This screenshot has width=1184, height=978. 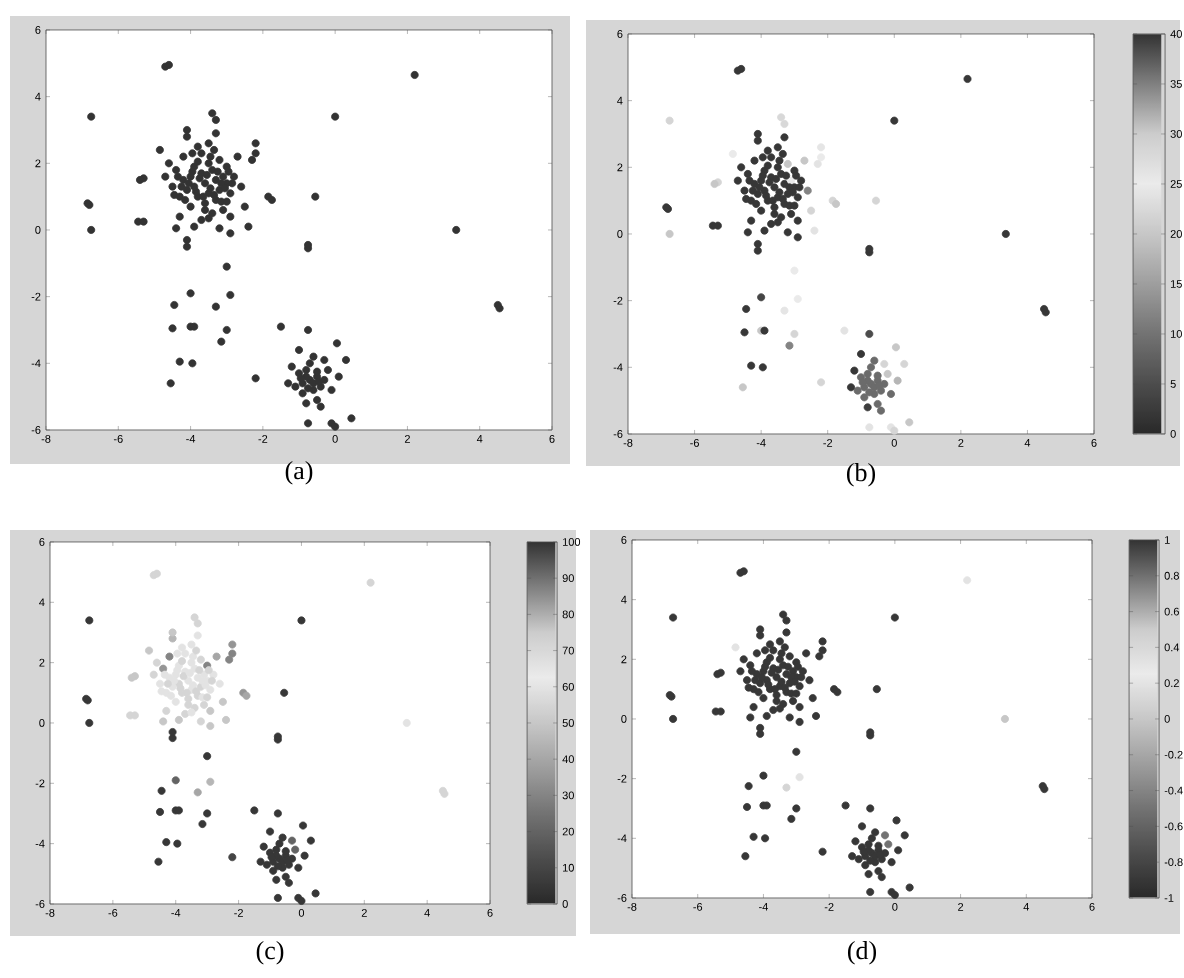 I want to click on text: (a), so click(x=299, y=473).